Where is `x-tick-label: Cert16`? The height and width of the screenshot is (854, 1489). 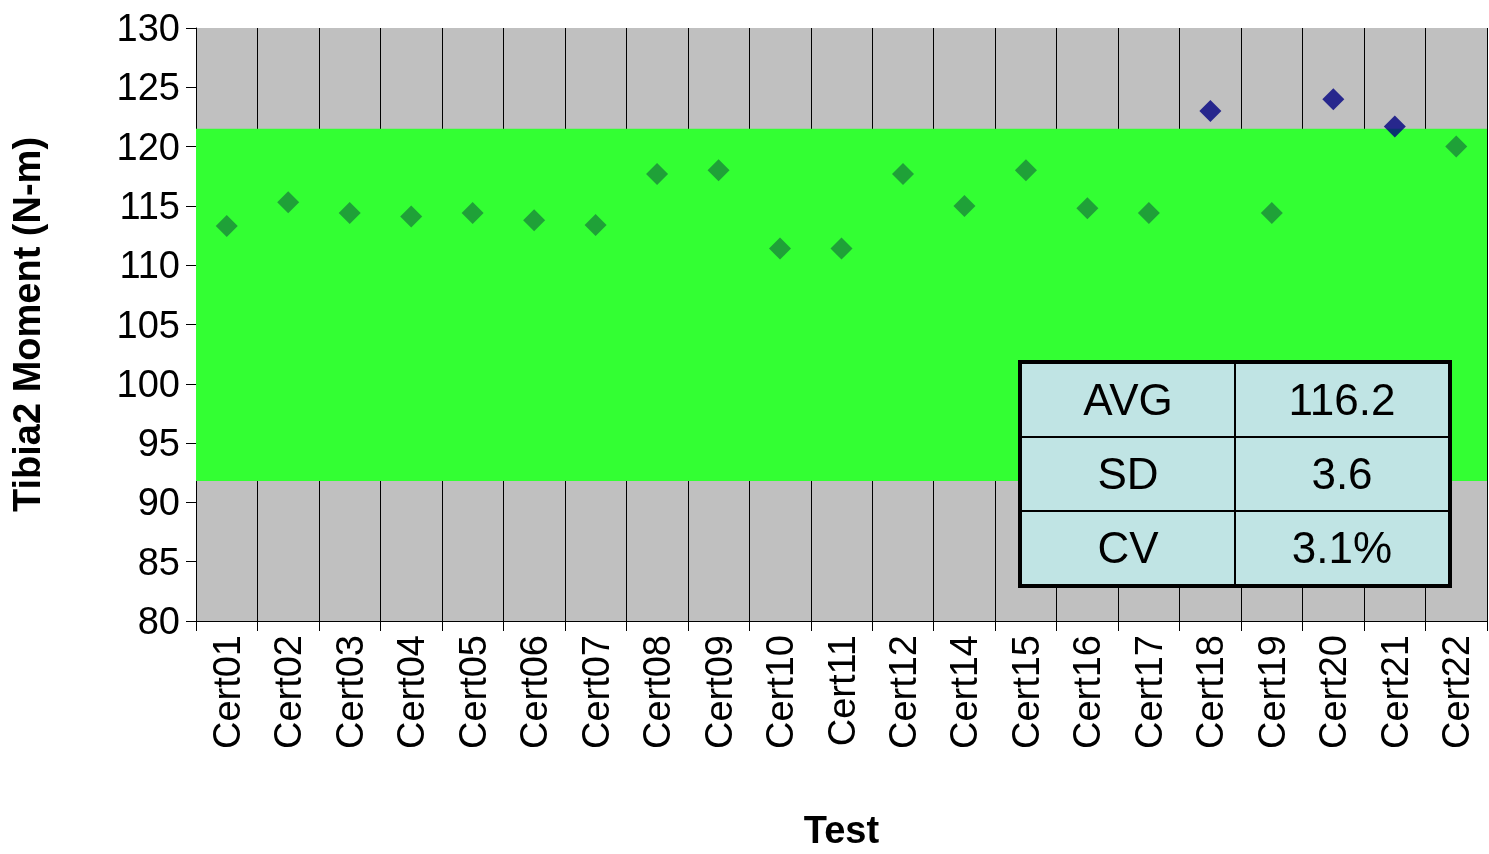 x-tick-label: Cert16 is located at coordinates (1087, 692).